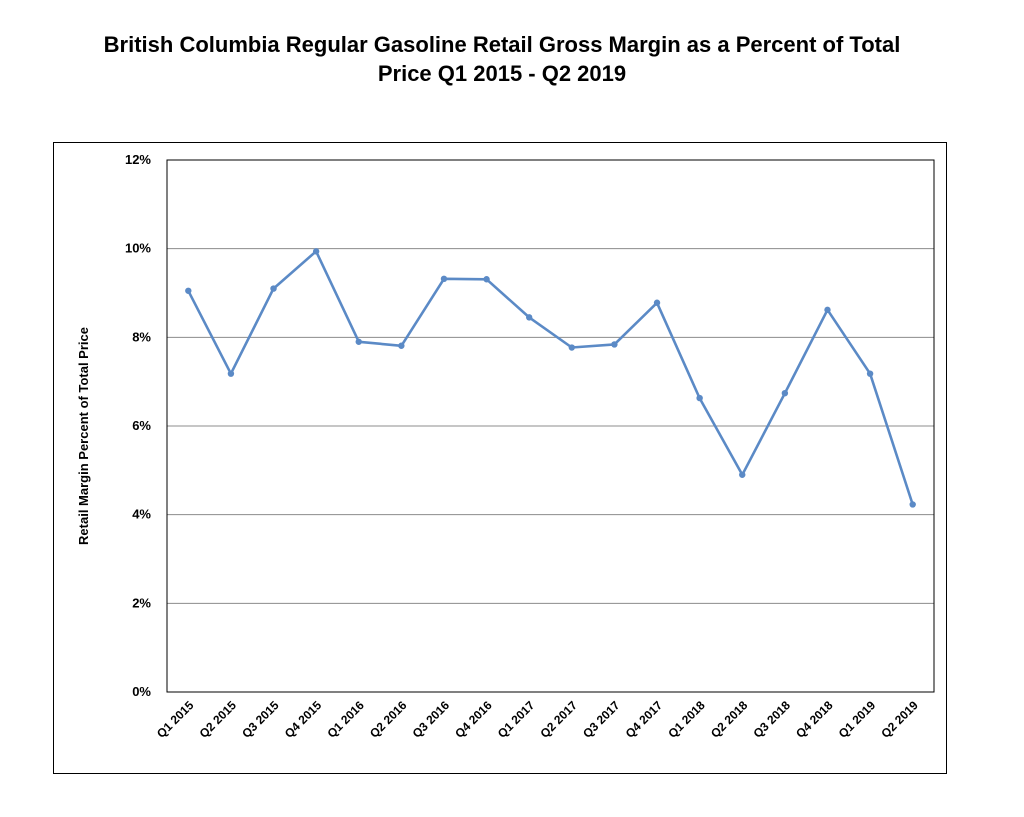  I want to click on data-point-q1-2019, so click(870, 373).